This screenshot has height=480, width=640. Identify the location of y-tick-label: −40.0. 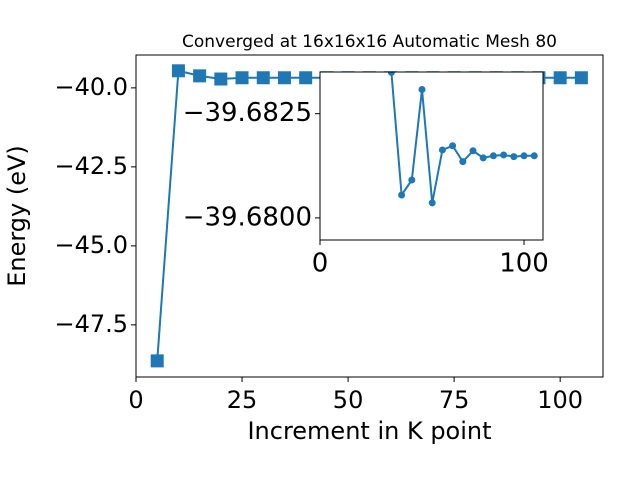
(91, 87).